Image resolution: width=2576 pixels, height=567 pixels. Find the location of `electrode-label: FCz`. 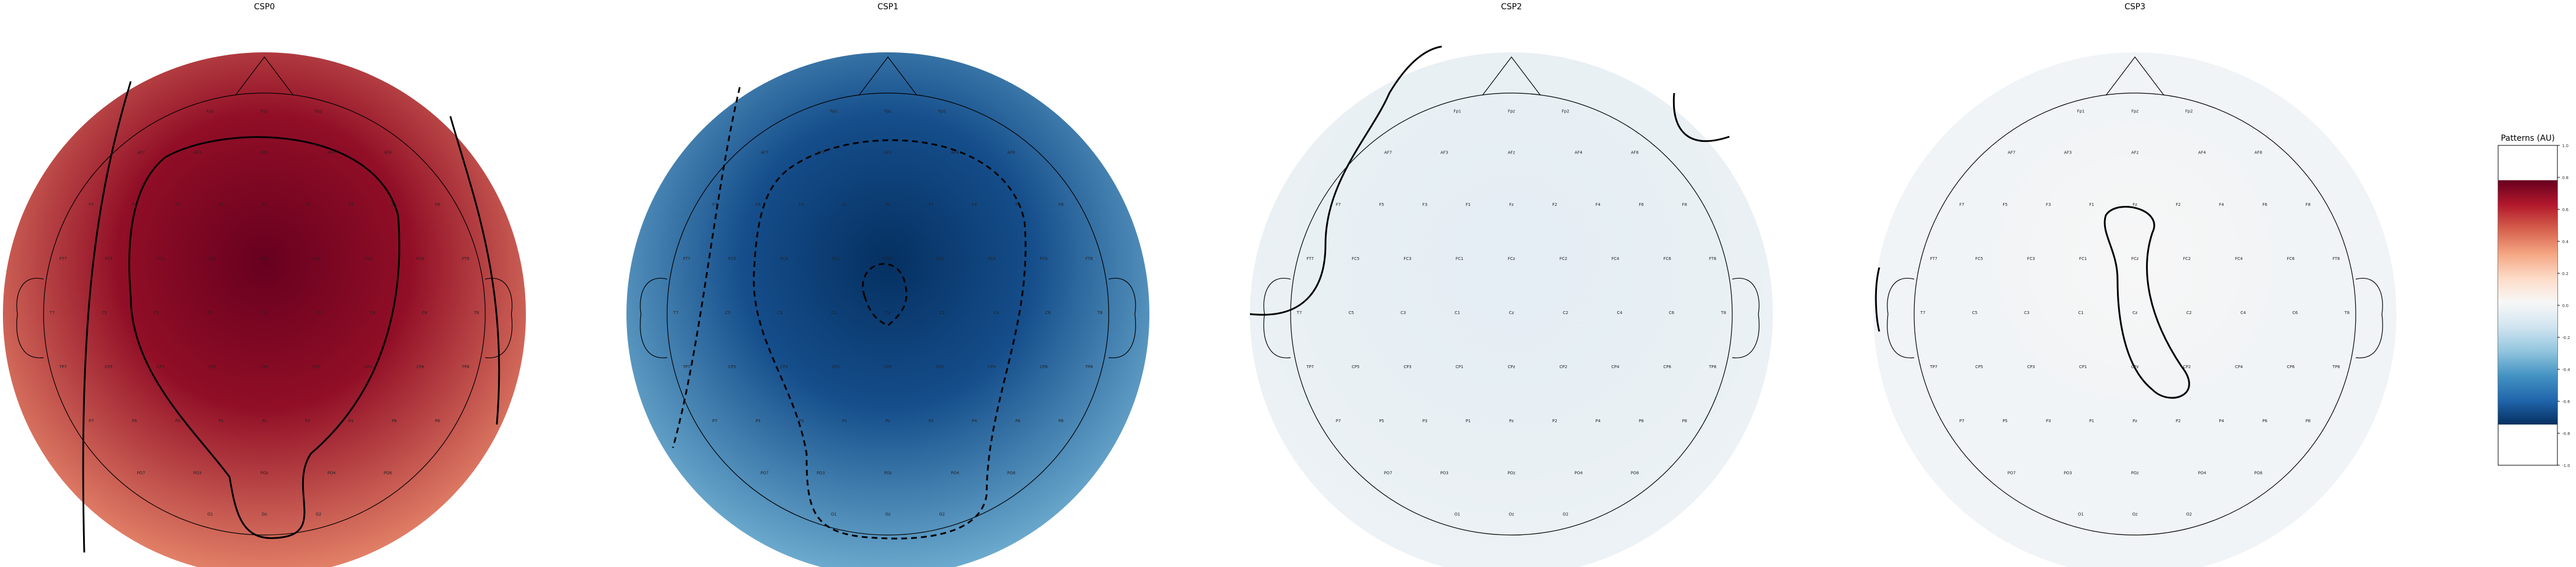

electrode-label: FCz is located at coordinates (2135, 258).